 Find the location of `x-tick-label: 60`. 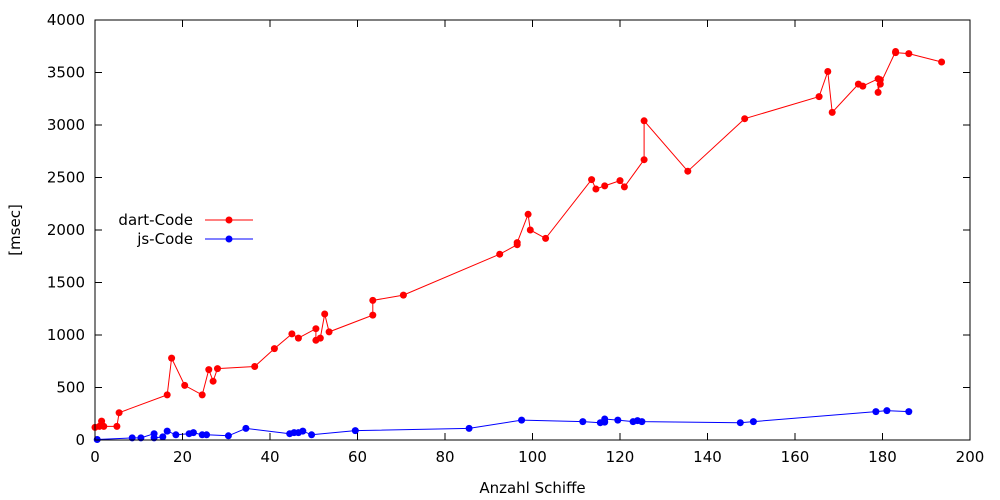

x-tick-label: 60 is located at coordinates (357, 457).